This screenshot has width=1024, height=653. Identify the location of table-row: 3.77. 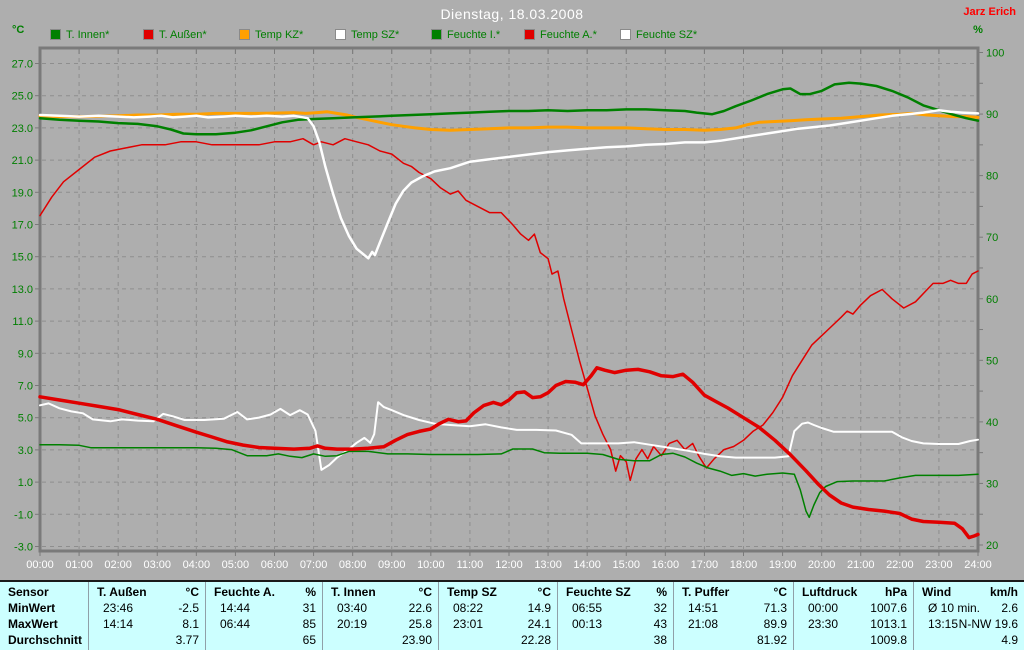
(147, 640).